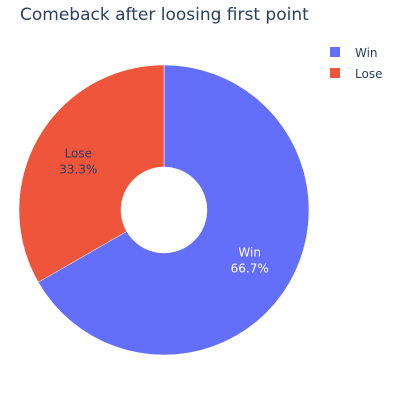  What do you see at coordinates (368, 74) in the screenshot?
I see `legend-label-lose: Lose` at bounding box center [368, 74].